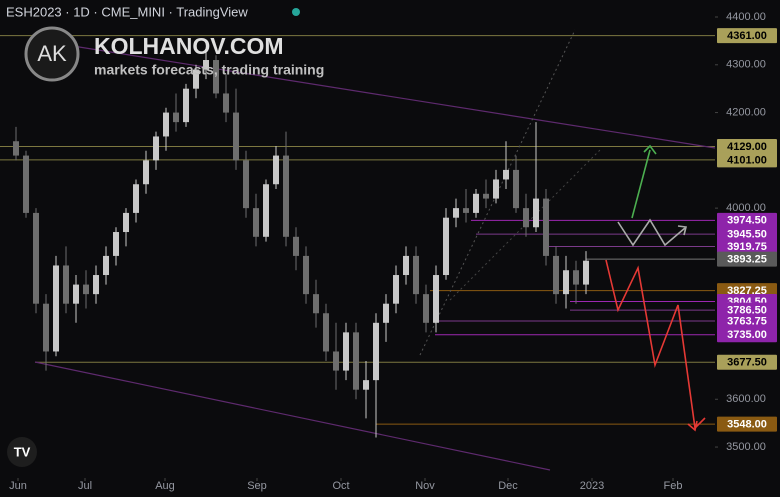  What do you see at coordinates (747, 160) in the screenshot?
I see `level-label: 4101.00` at bounding box center [747, 160].